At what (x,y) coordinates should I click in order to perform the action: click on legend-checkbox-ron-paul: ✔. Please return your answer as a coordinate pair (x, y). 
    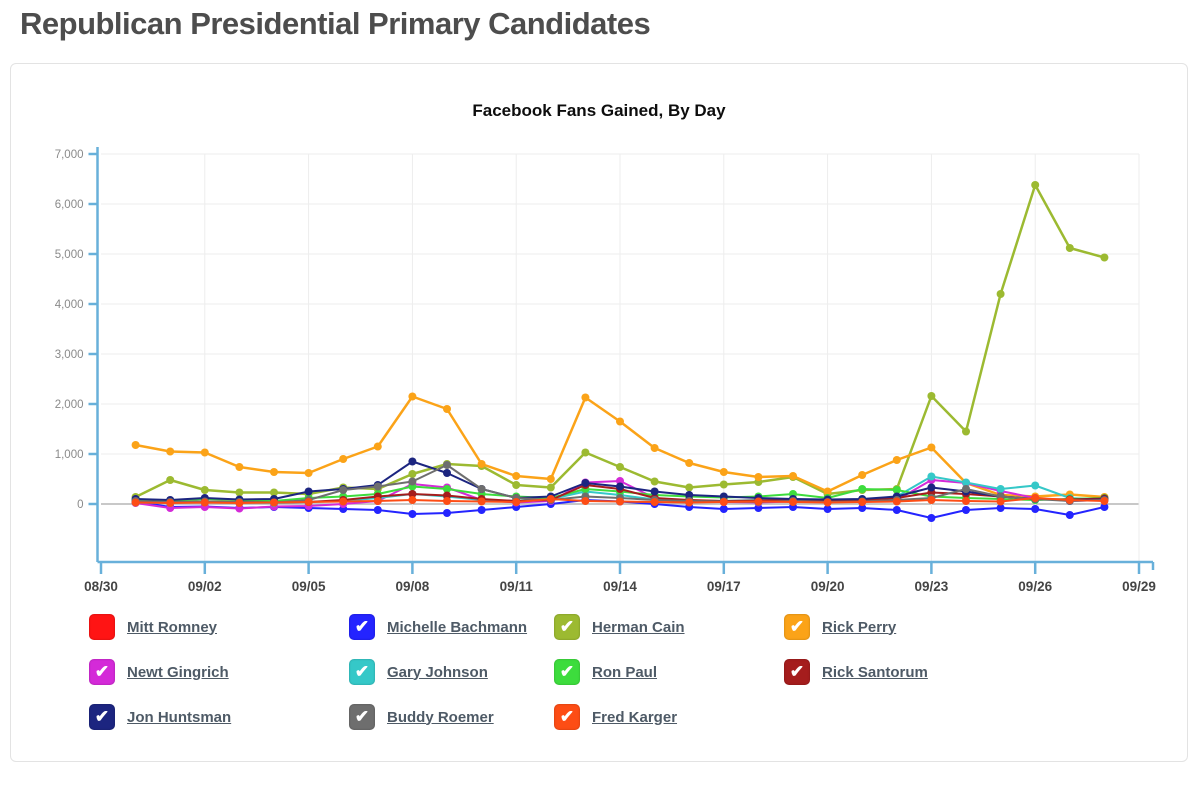
    Looking at the image, I should click on (567, 672).